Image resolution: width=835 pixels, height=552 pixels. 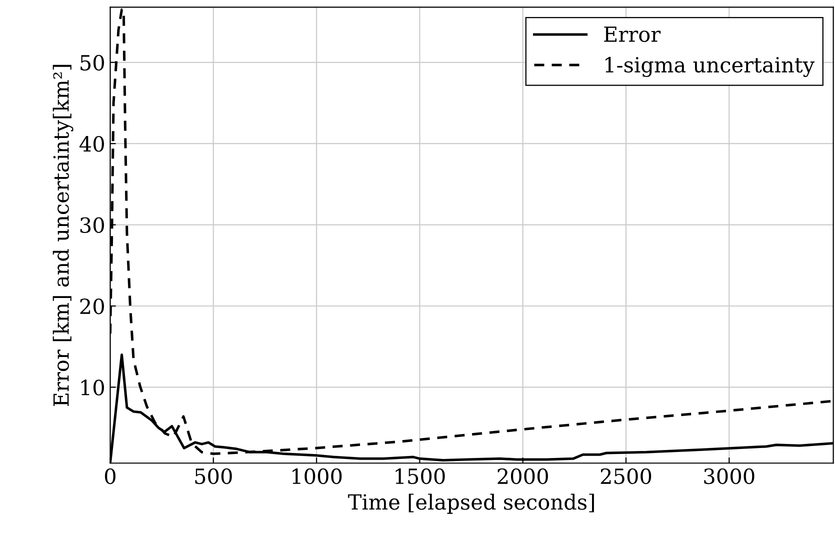 I want to click on y-tick-label: 30, so click(x=92, y=225).